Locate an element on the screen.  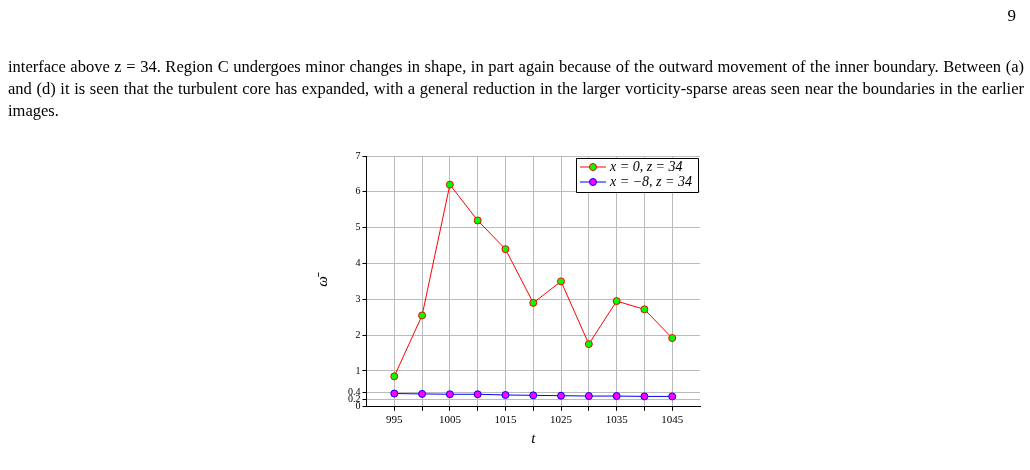
y-tick-label: 3 is located at coordinates (358, 298).